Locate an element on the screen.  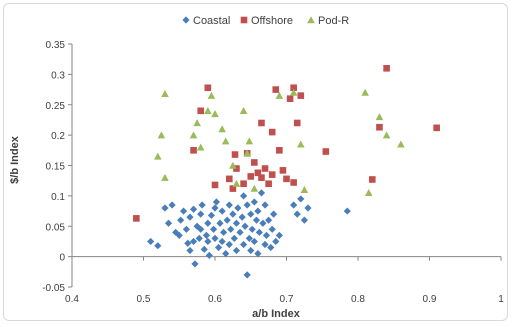
x-tick-label: 1 is located at coordinates (501, 299).